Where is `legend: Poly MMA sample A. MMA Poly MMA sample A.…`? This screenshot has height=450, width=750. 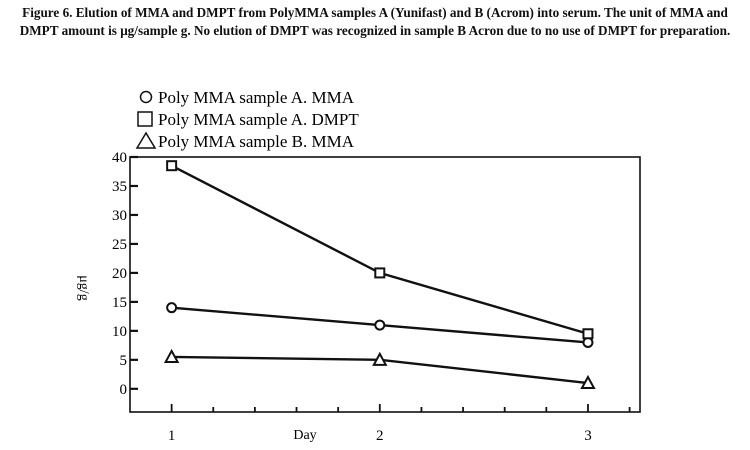
legend: Poly MMA sample A. MMA Poly MMA sample A.… is located at coordinates (247, 119).